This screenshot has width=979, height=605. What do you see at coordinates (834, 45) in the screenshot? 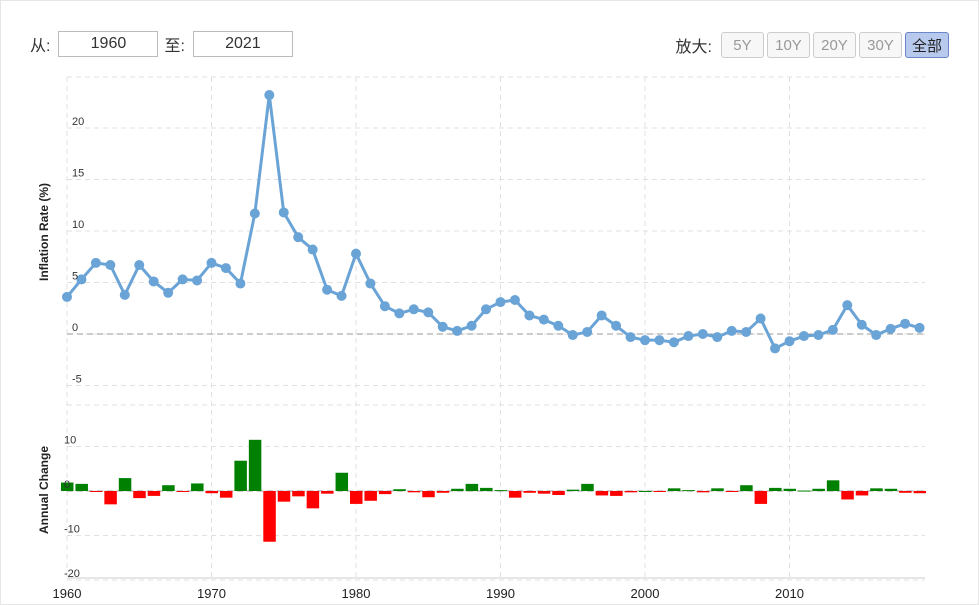
I see `zoom-20y-button: 20Y` at bounding box center [834, 45].